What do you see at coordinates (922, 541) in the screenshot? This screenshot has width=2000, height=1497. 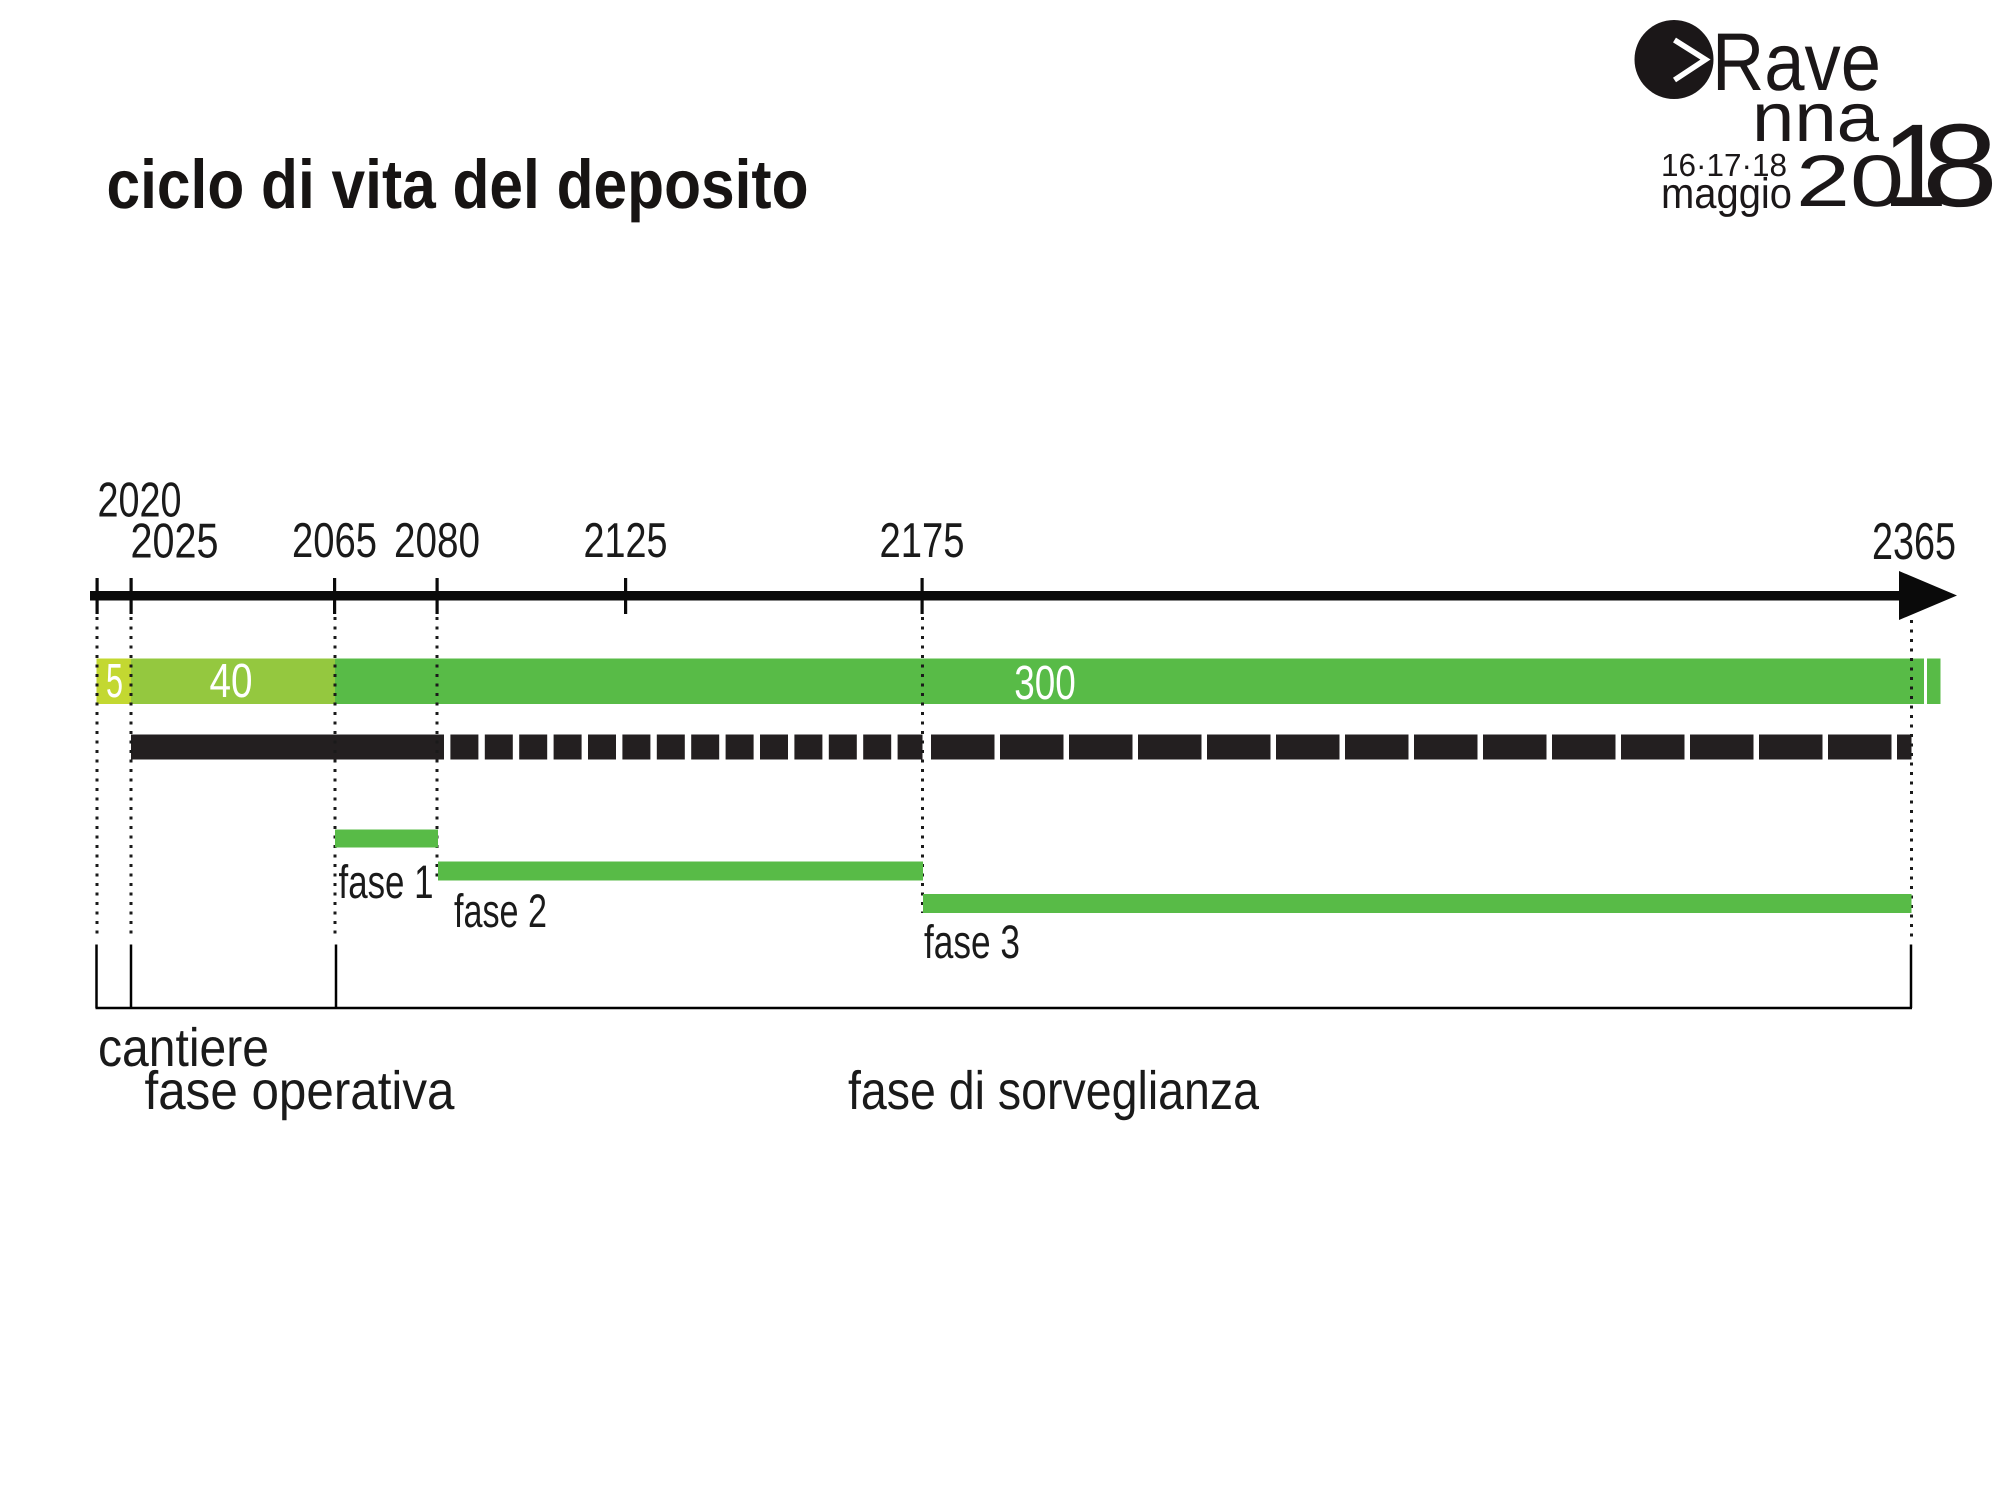 I see `svg-text: 2175` at bounding box center [922, 541].